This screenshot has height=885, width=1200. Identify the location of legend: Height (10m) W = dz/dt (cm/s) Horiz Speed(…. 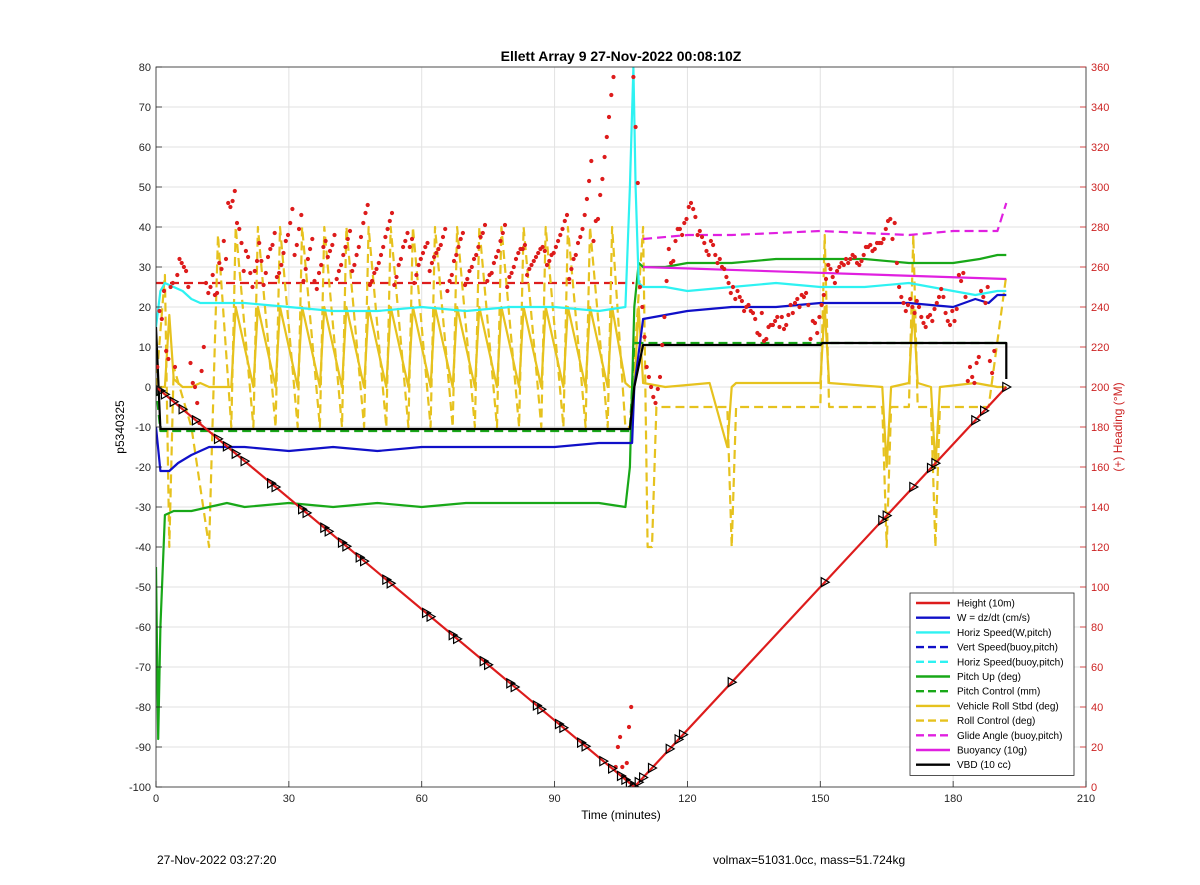
(992, 684).